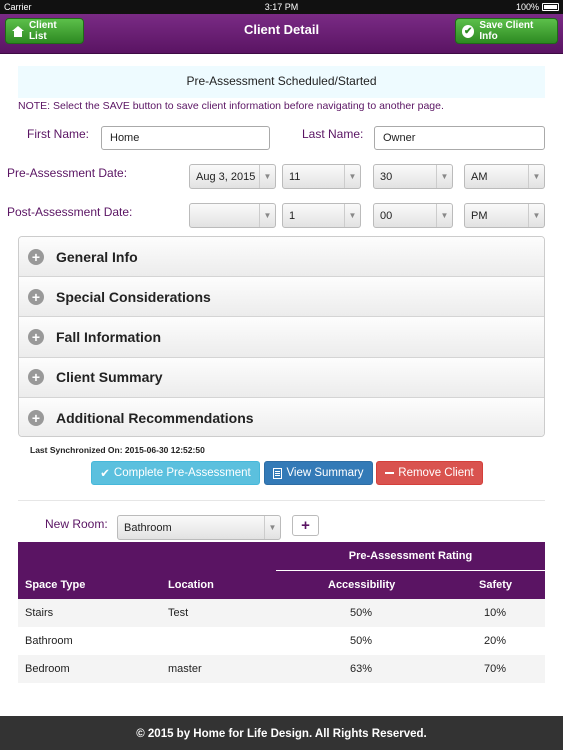 The width and height of the screenshot is (563, 752). What do you see at coordinates (133, 296) in the screenshot?
I see `section-label: Special Considerations` at bounding box center [133, 296].